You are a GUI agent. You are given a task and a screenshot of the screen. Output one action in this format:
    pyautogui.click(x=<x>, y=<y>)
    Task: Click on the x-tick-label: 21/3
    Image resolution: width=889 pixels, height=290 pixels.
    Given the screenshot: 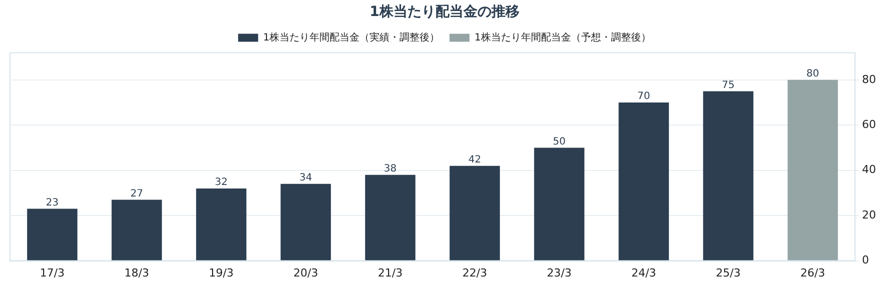 What is the action you would take?
    pyautogui.click(x=390, y=273)
    